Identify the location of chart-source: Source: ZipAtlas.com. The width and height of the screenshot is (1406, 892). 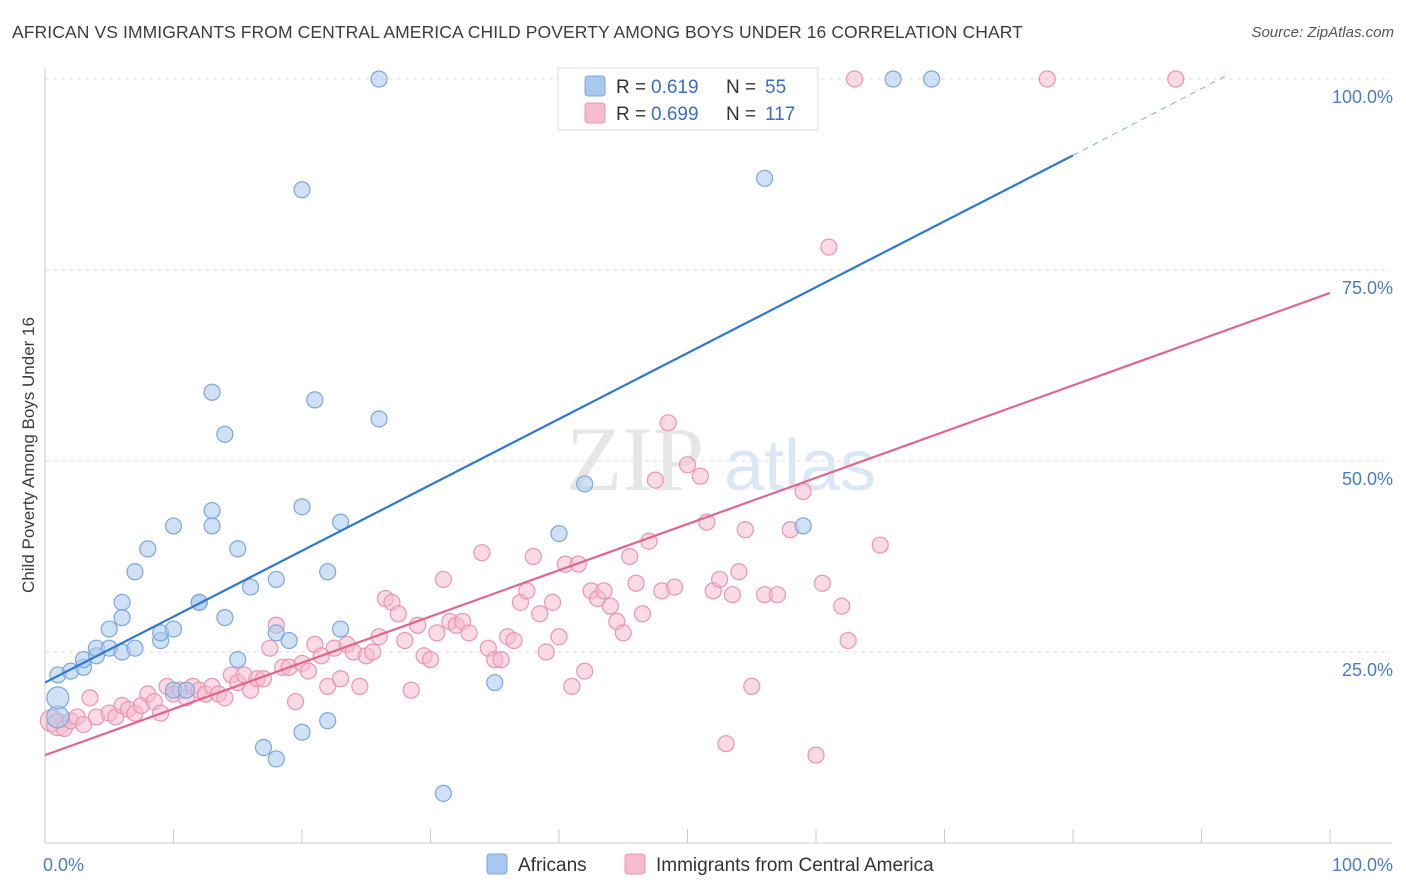
(1322, 32).